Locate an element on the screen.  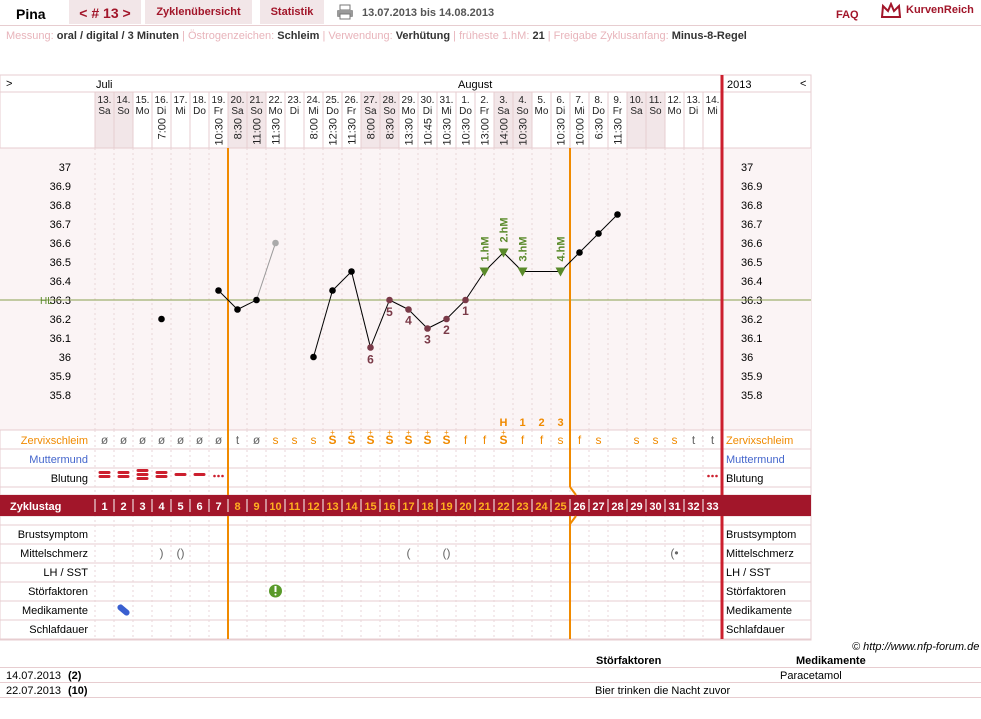
month-label: August is located at coordinates (475, 85).